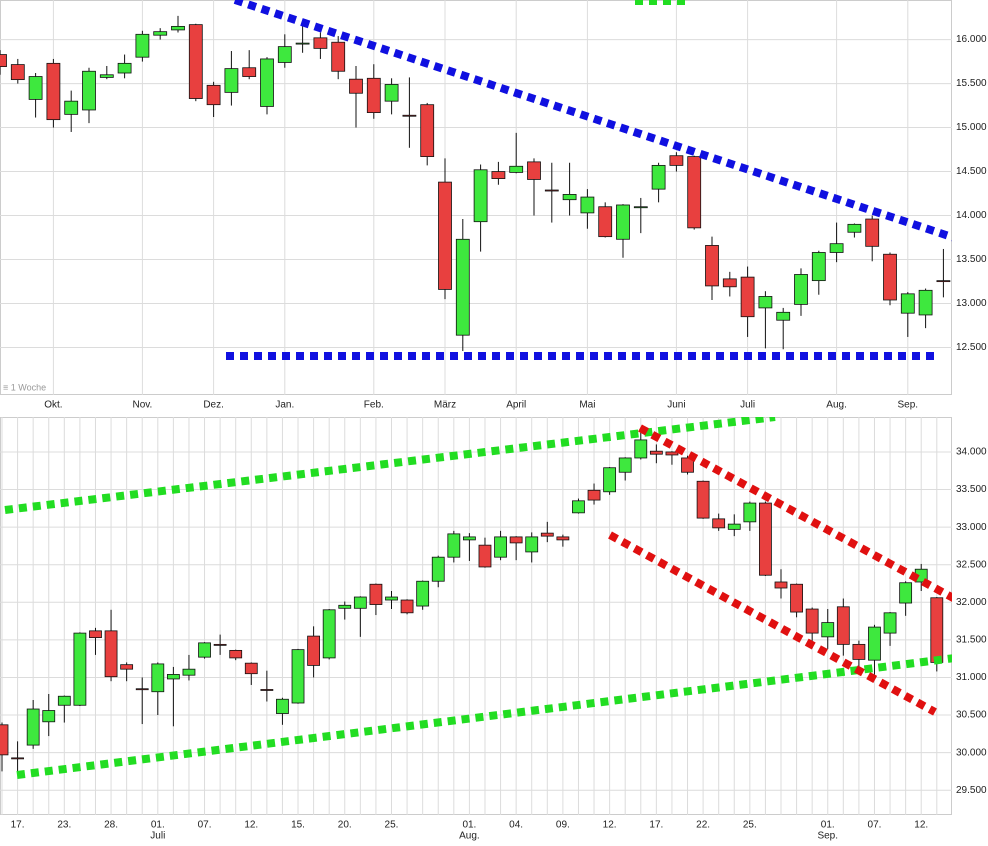 This screenshot has height=846, width=988. Describe the element at coordinates (587, 405) in the screenshot. I see `x-tick-label: Mai` at that location.